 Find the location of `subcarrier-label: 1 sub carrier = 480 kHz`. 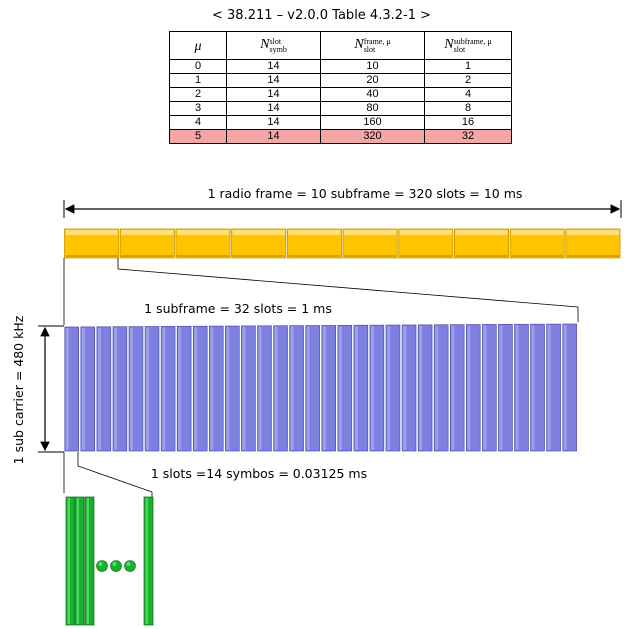

subcarrier-label: 1 sub carrier = 480 kHz is located at coordinates (18, 389).